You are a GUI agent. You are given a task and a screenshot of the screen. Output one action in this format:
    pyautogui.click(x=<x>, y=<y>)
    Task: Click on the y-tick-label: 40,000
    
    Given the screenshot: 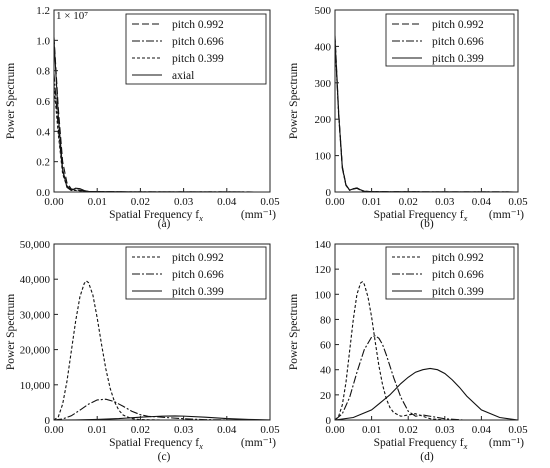 What is the action you would take?
    pyautogui.click(x=35, y=280)
    